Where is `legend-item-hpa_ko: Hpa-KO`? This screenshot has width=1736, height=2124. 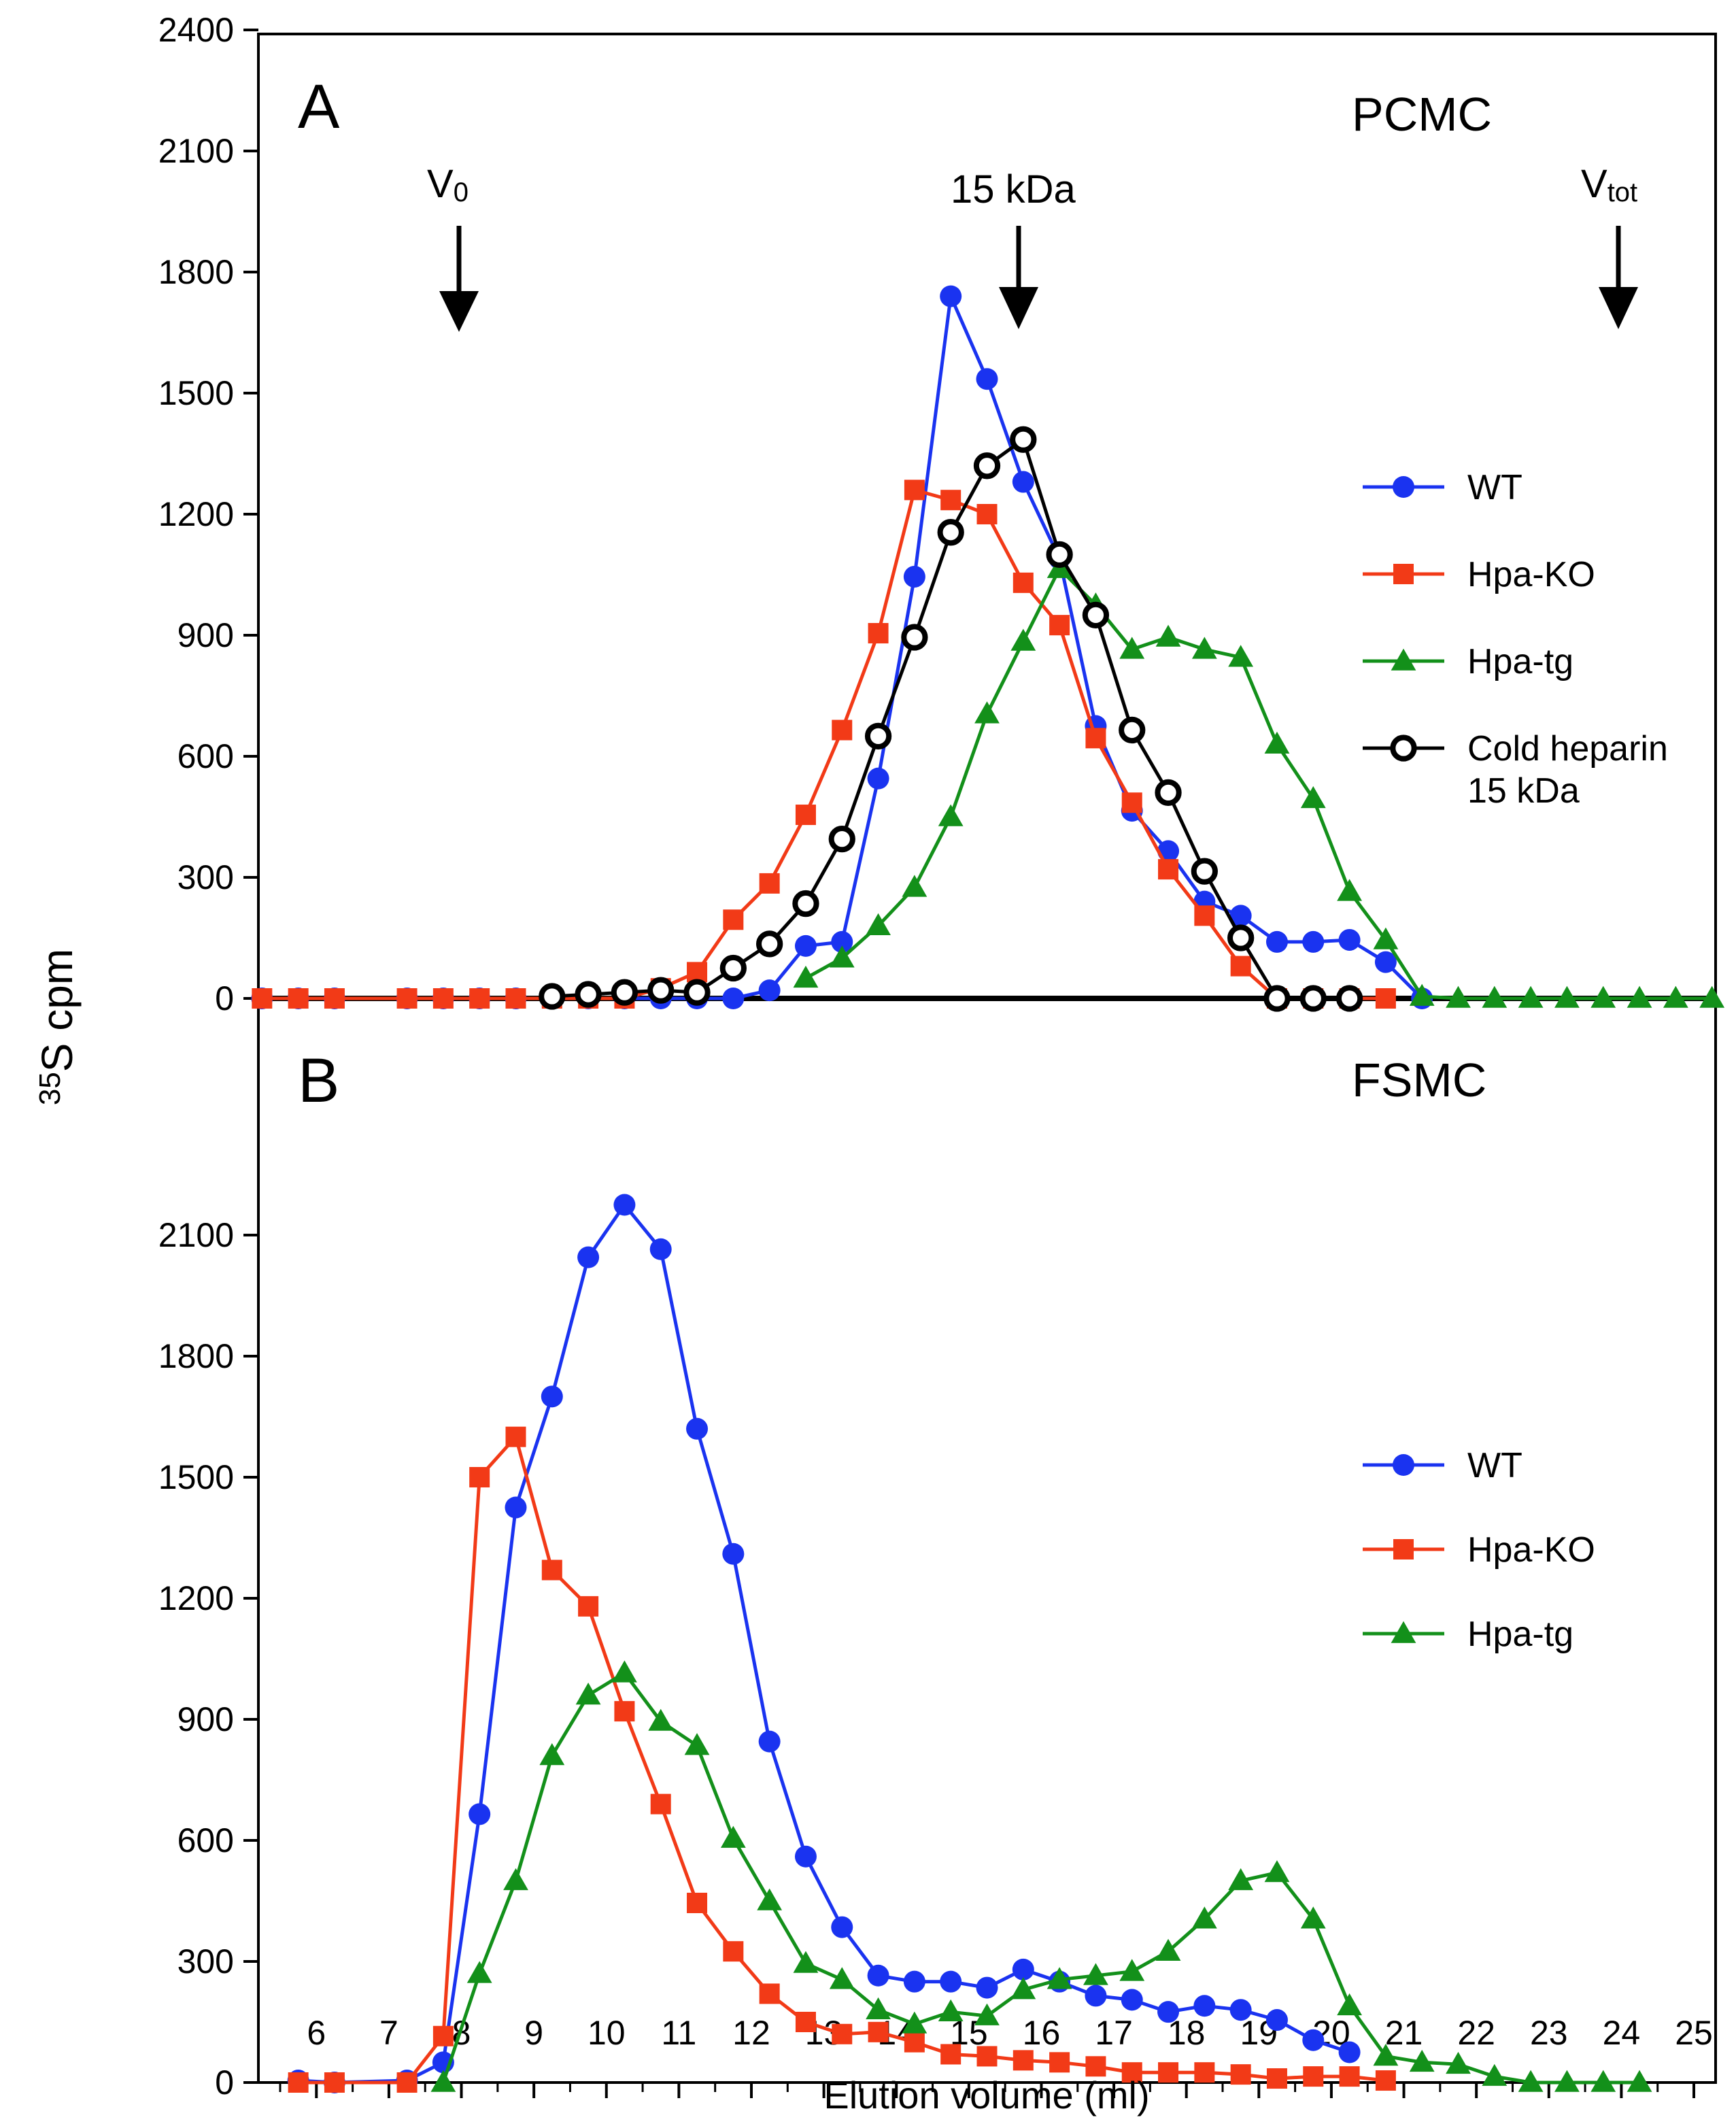
legend-item-hpa_ko: Hpa-KO is located at coordinates (1479, 1550).